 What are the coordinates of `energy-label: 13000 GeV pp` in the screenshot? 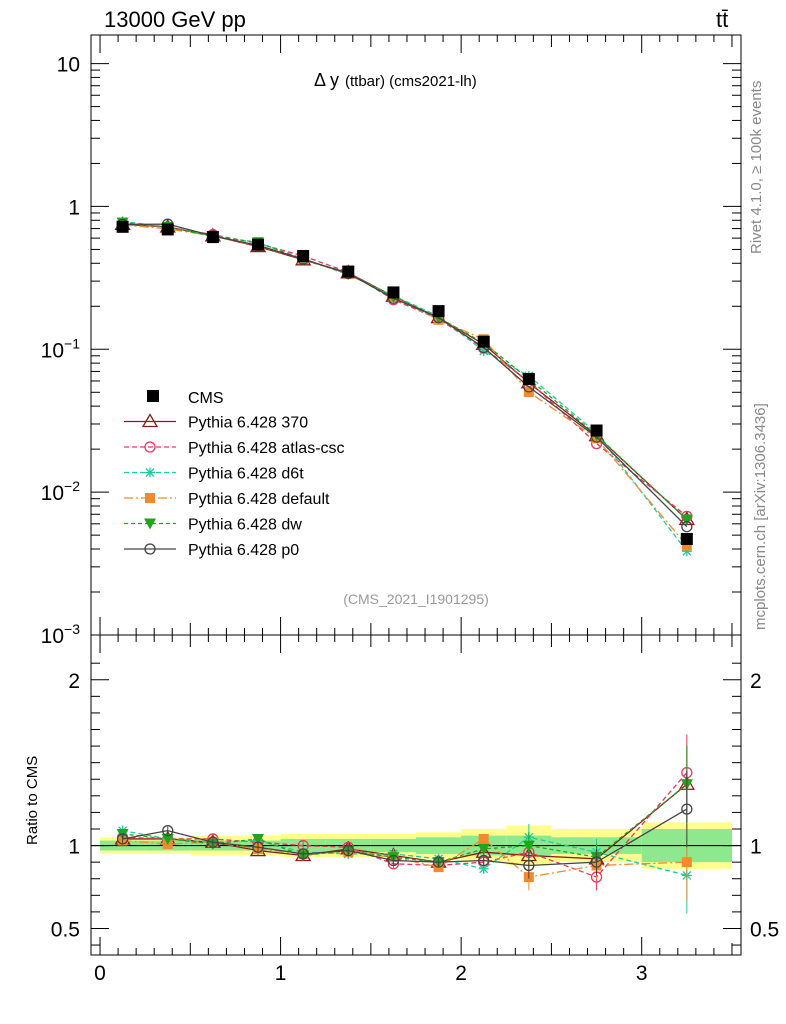 It's located at (175, 19).